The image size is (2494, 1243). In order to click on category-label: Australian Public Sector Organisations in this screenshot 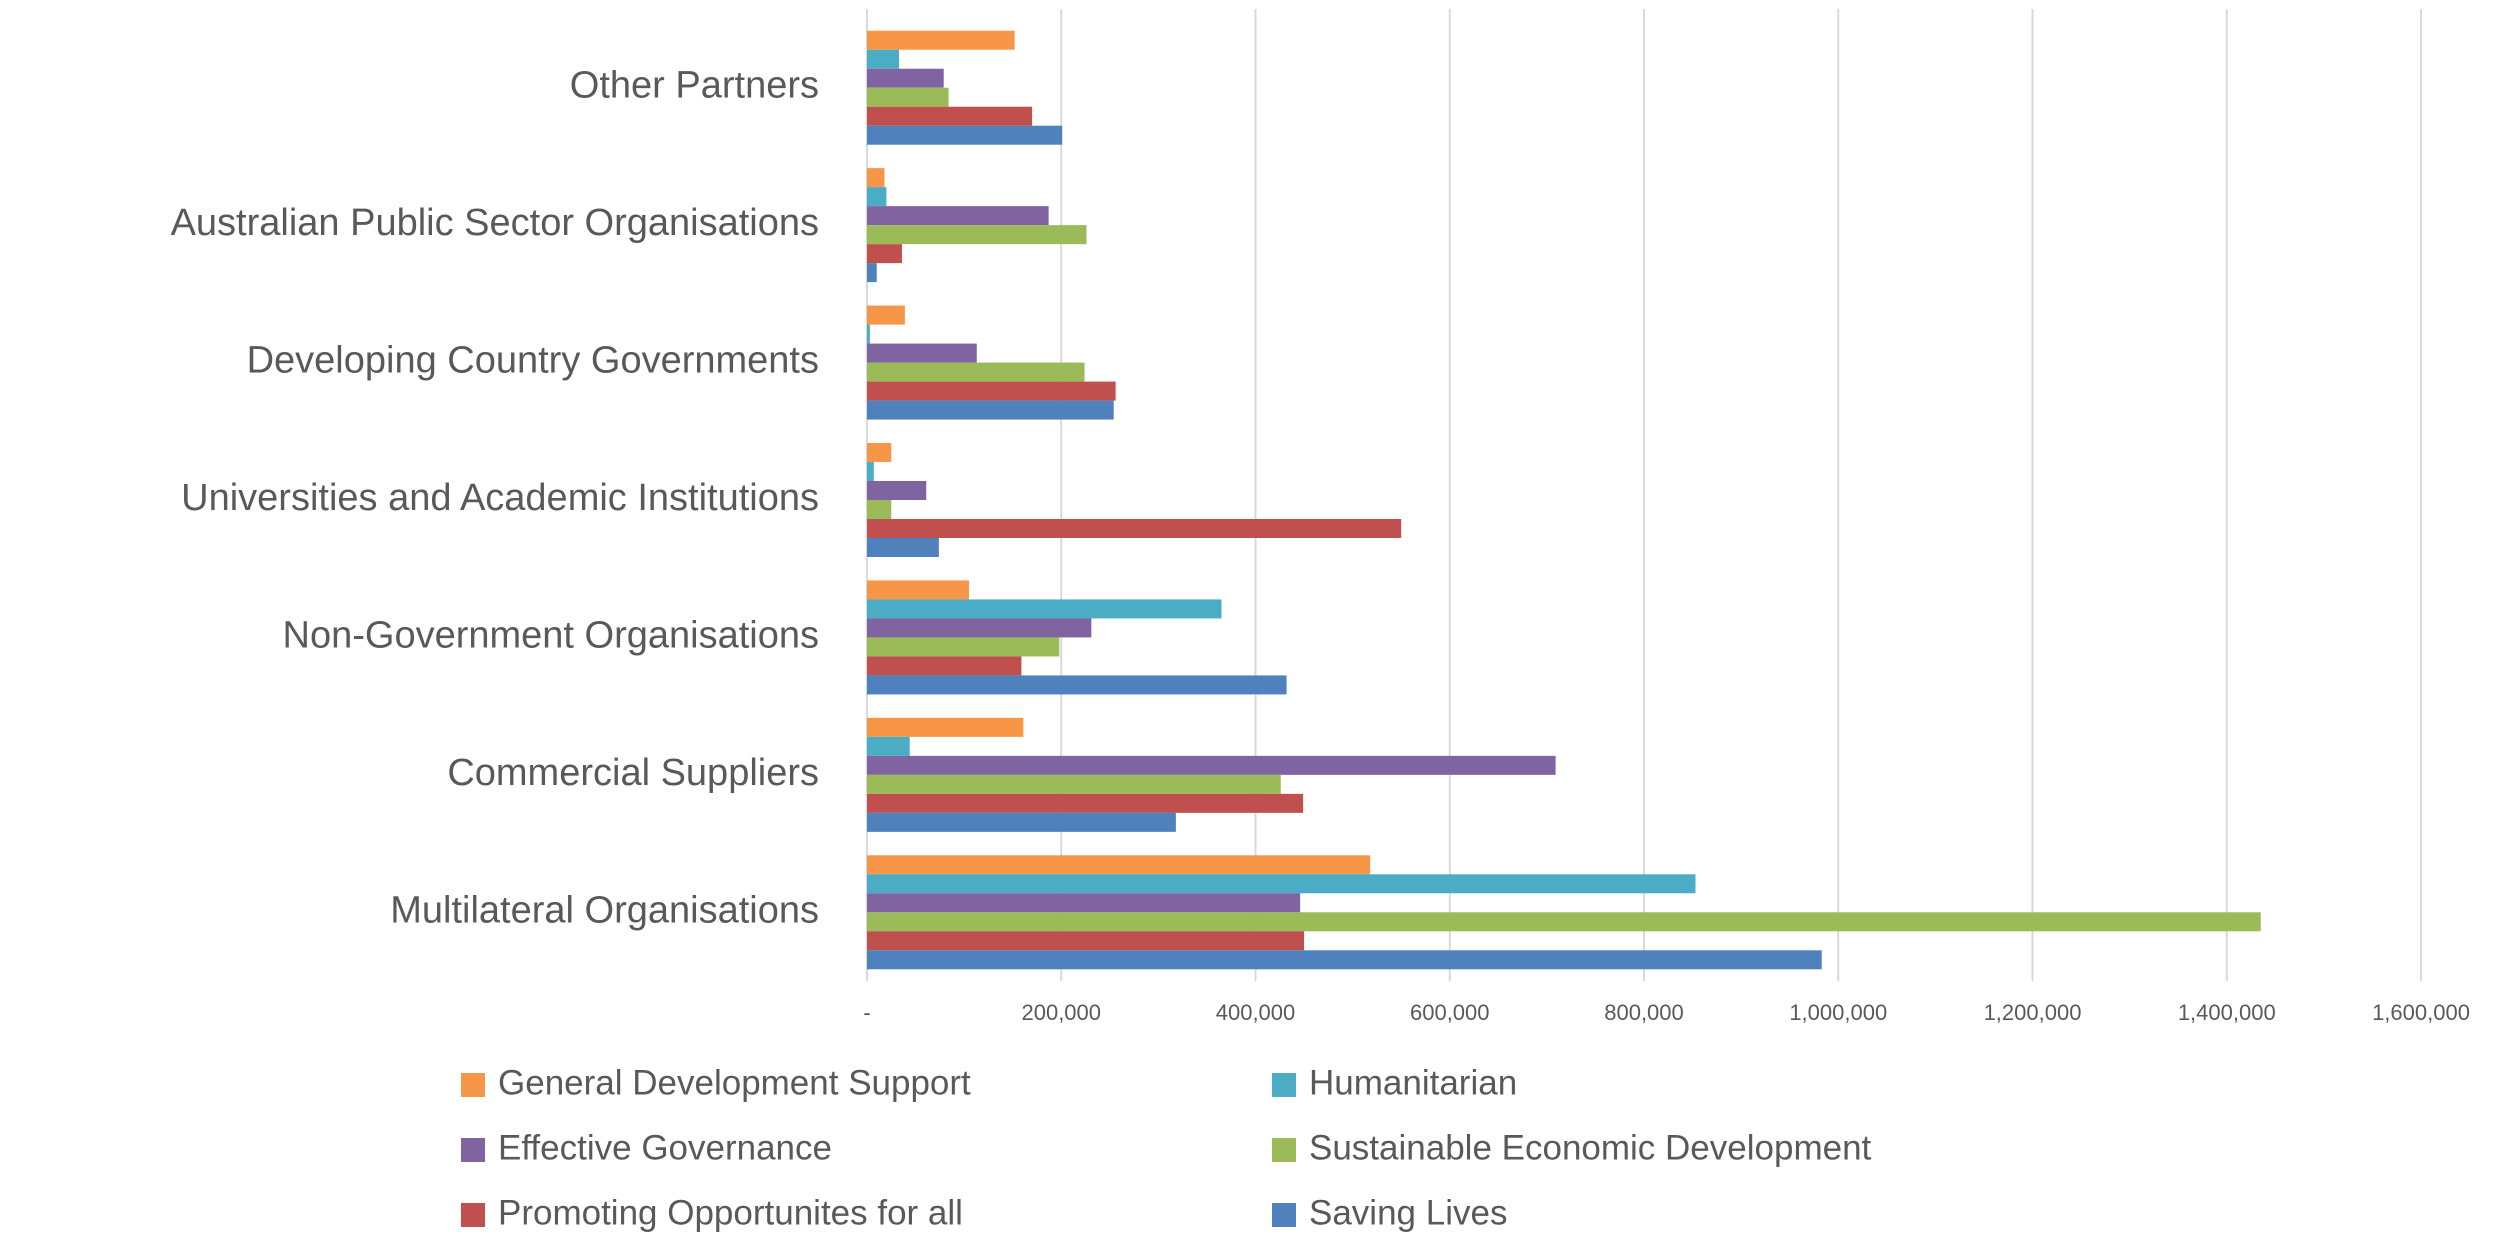, I will do `click(495, 223)`.